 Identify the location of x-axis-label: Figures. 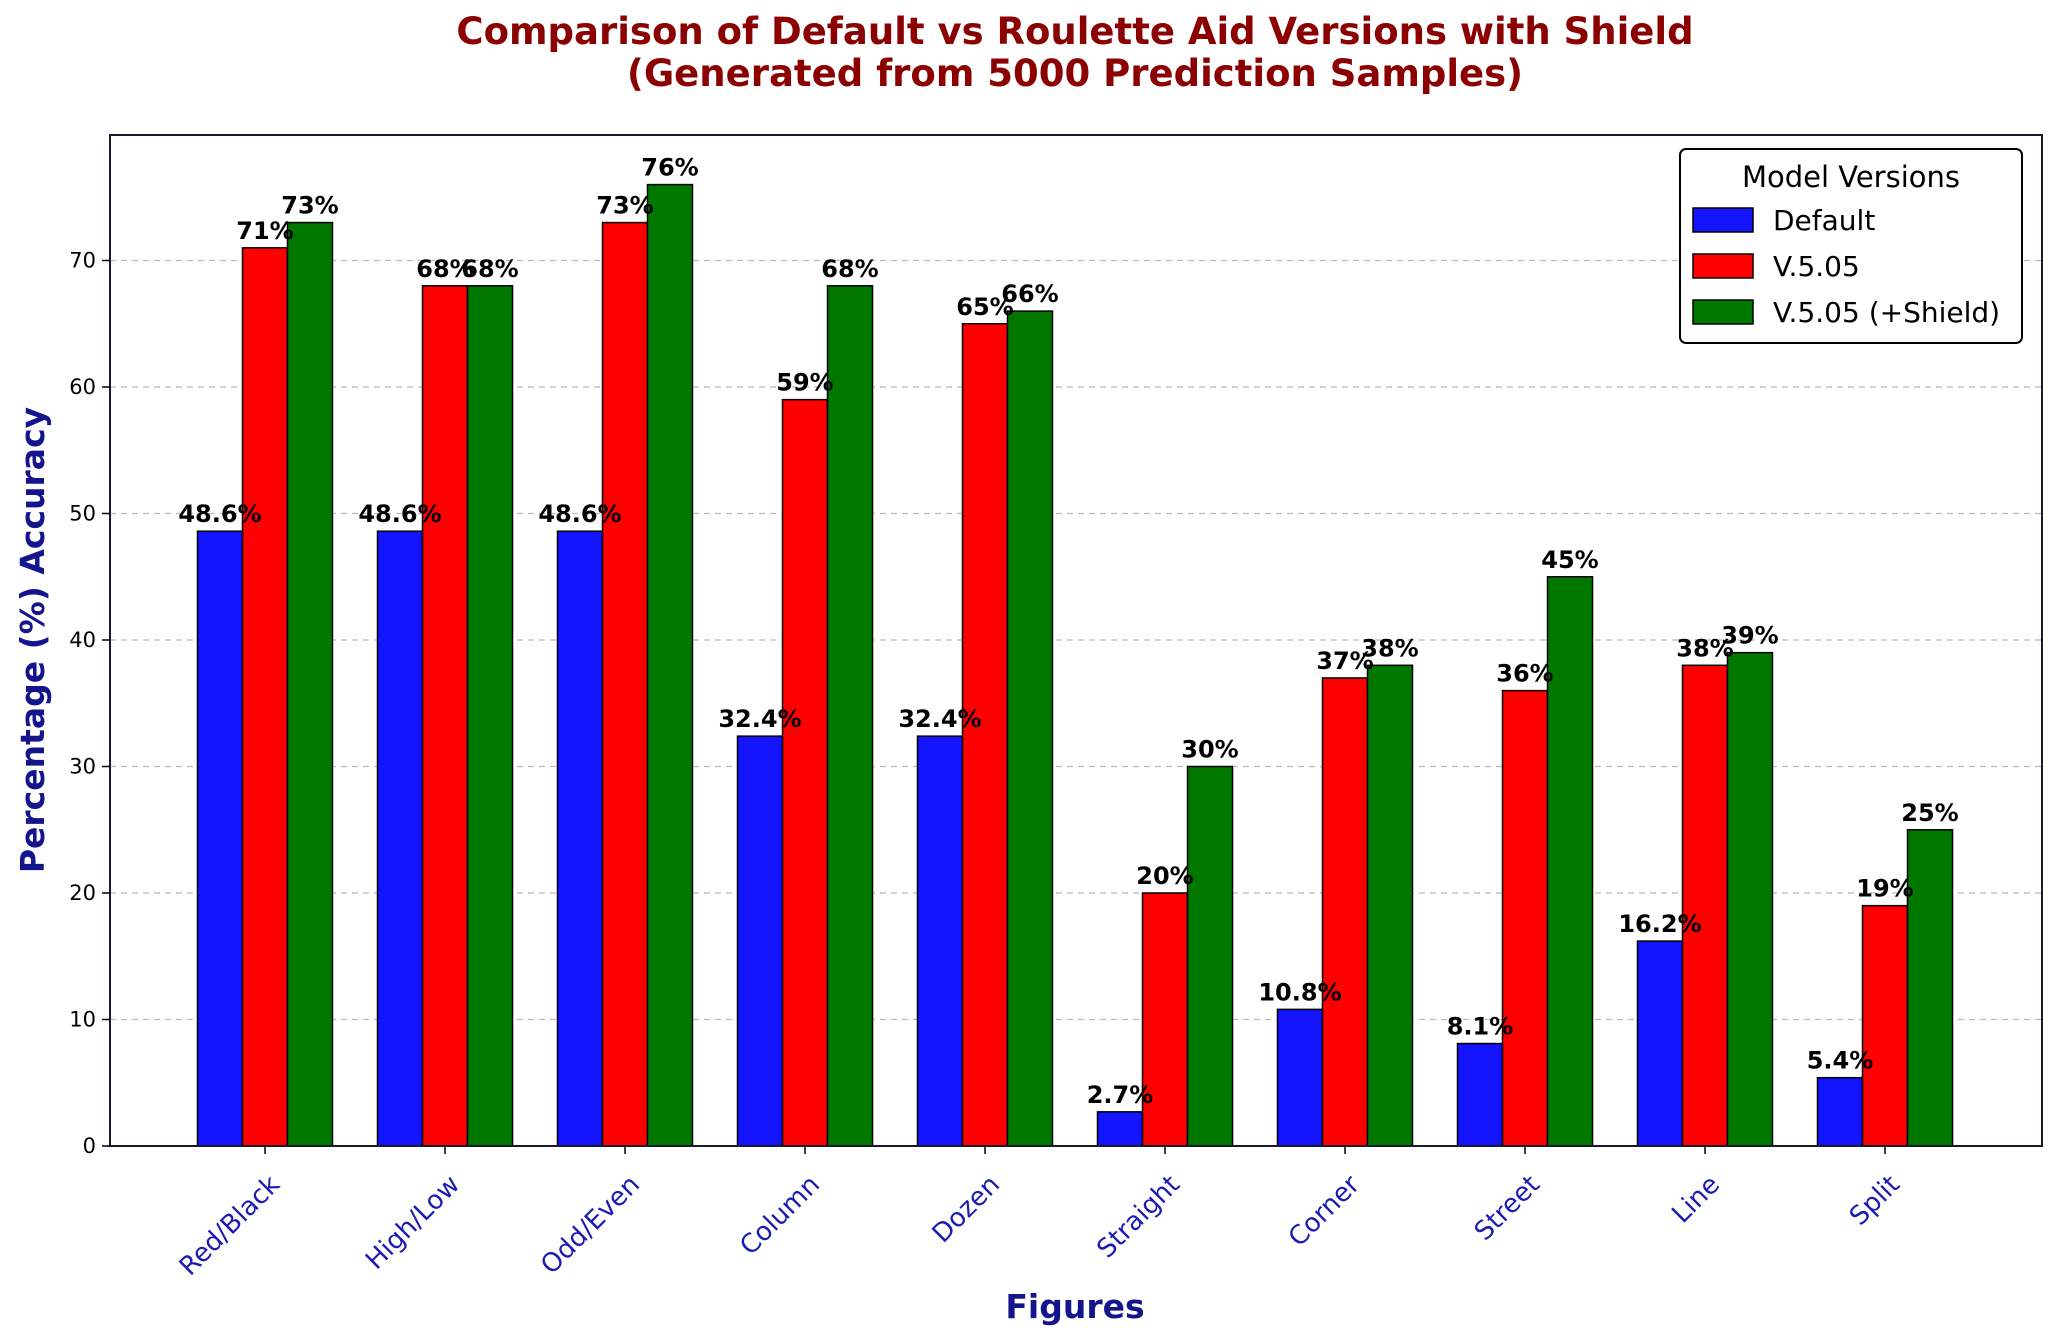
(1074, 1306).